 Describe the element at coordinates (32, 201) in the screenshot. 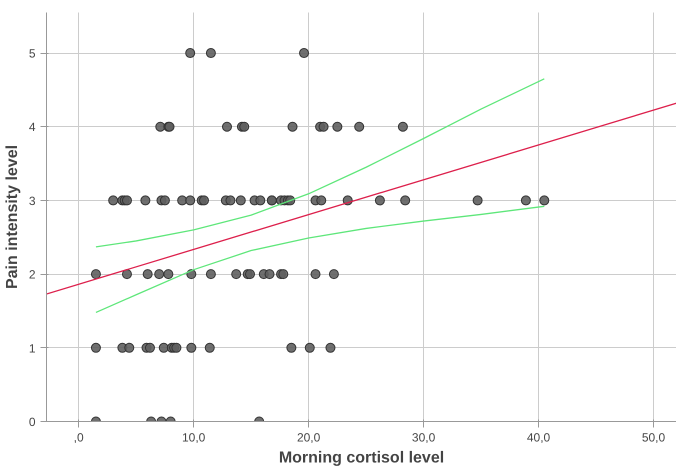

I see `y-tick-label: 3` at that location.